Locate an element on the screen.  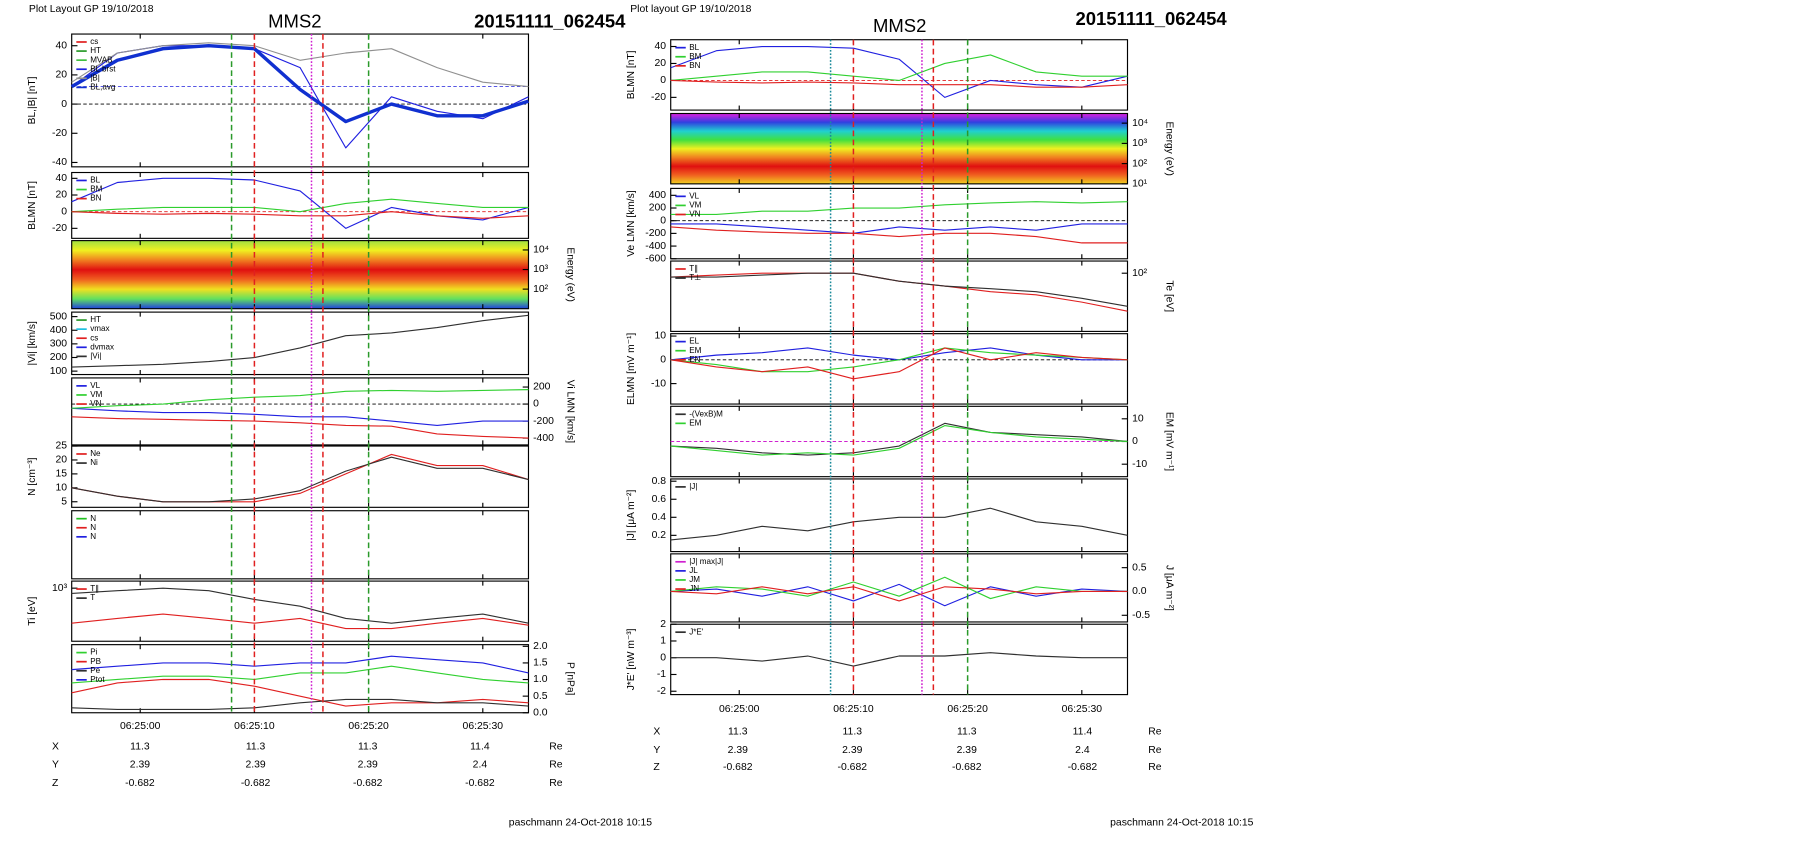
ephemeris-label: X is located at coordinates (55, 747).